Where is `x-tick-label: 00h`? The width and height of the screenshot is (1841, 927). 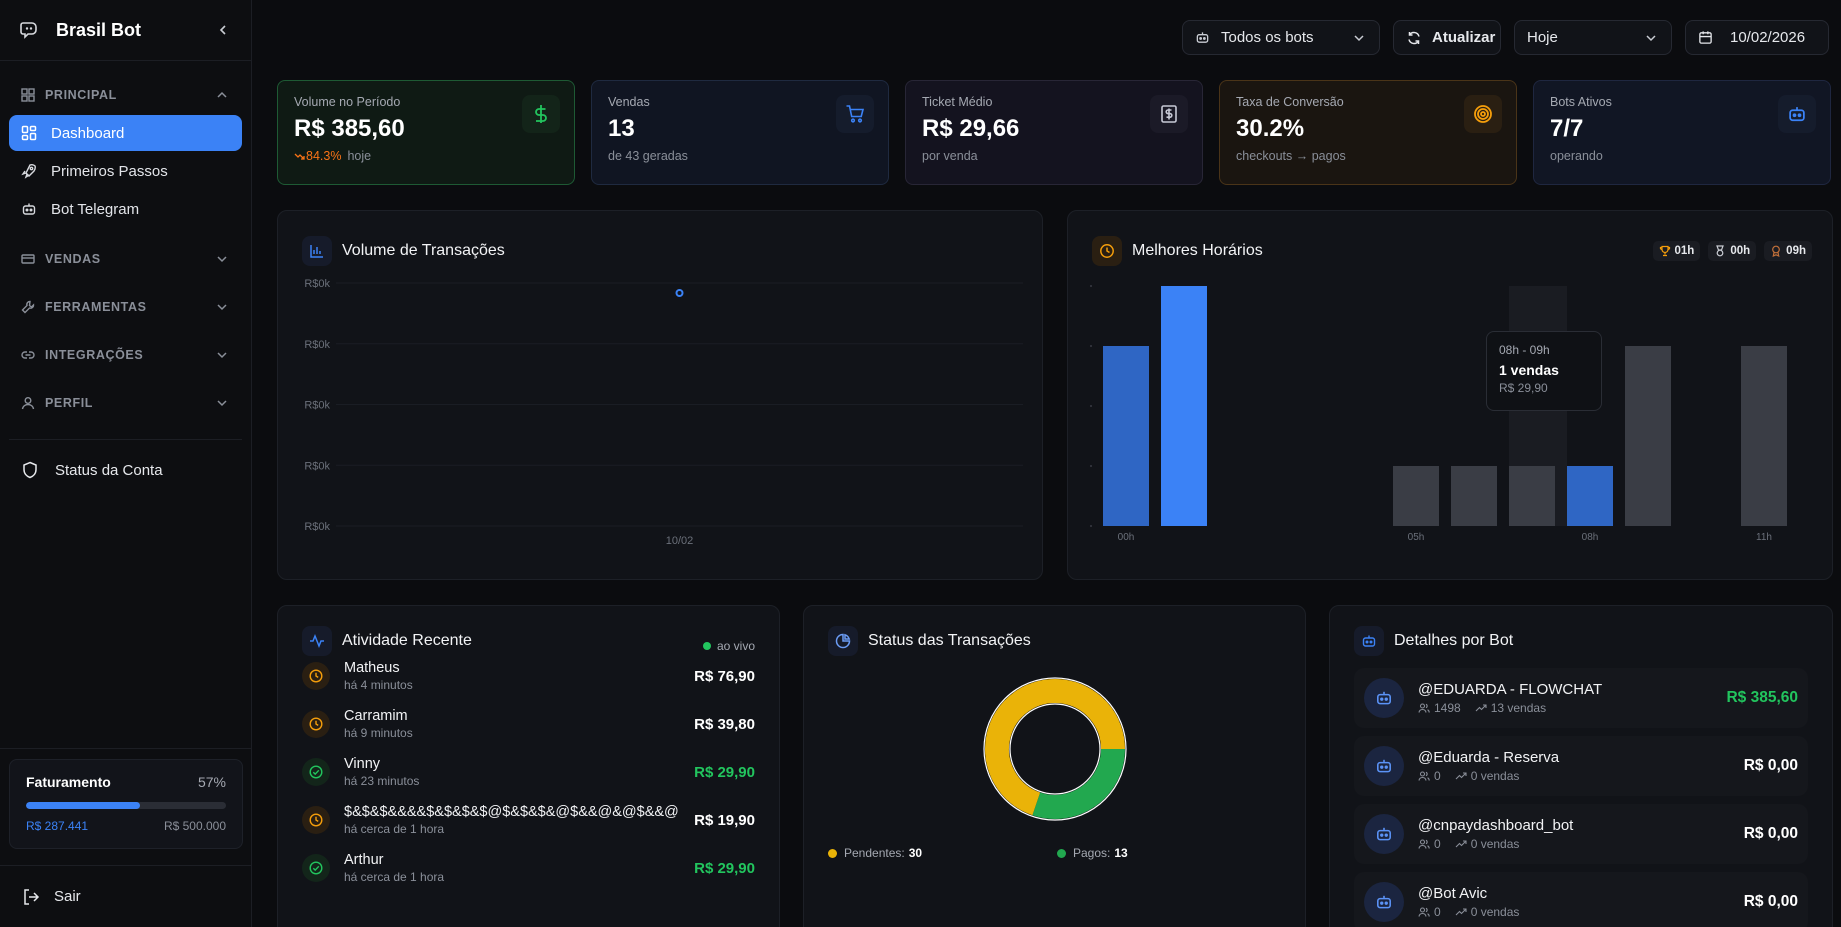
x-tick-label: 00h is located at coordinates (1126, 537).